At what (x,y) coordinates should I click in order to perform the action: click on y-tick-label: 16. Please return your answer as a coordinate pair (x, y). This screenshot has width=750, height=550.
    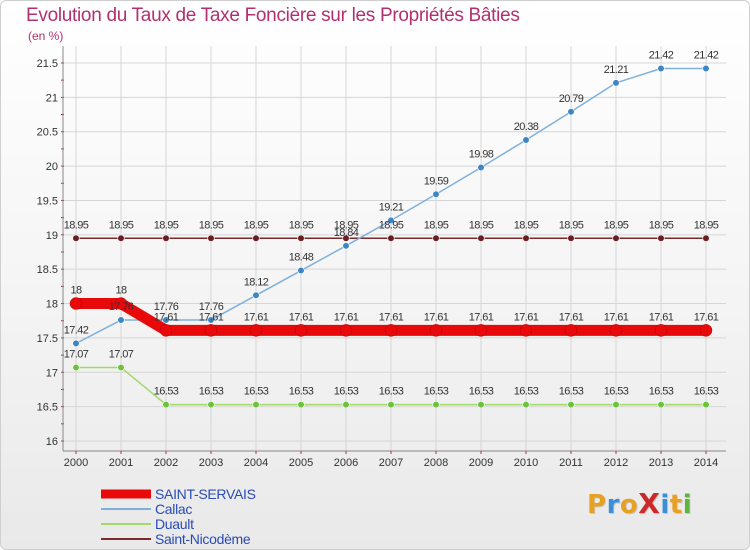
    Looking at the image, I should click on (52, 442).